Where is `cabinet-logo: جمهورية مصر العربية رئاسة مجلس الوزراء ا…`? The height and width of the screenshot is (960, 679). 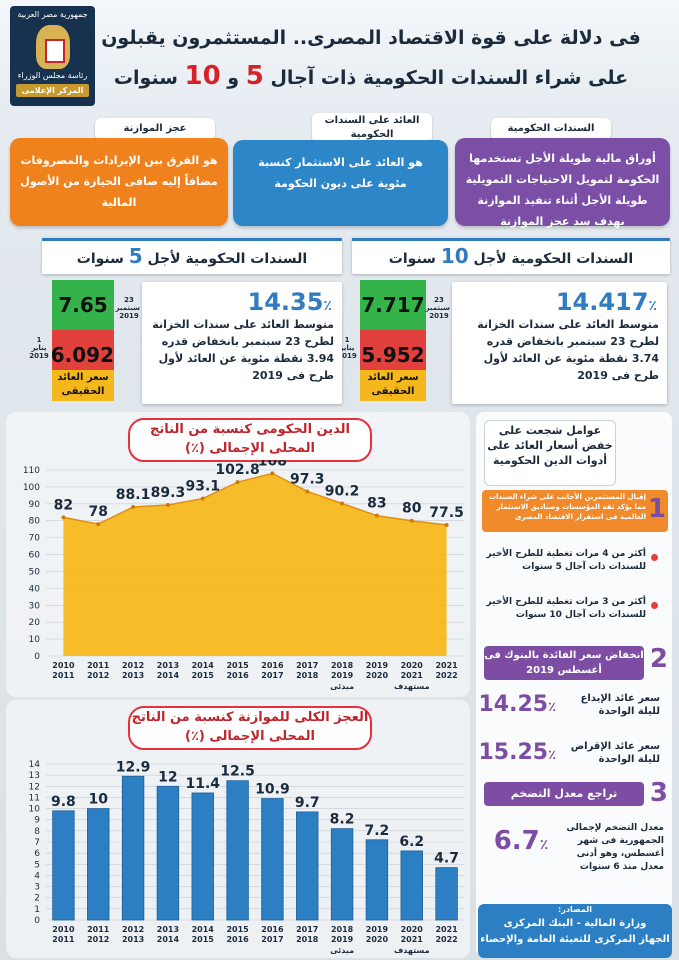
cabinet-logo: جمهورية مصر العربية رئاسة مجلس الوزراء ا… is located at coordinates (52, 56).